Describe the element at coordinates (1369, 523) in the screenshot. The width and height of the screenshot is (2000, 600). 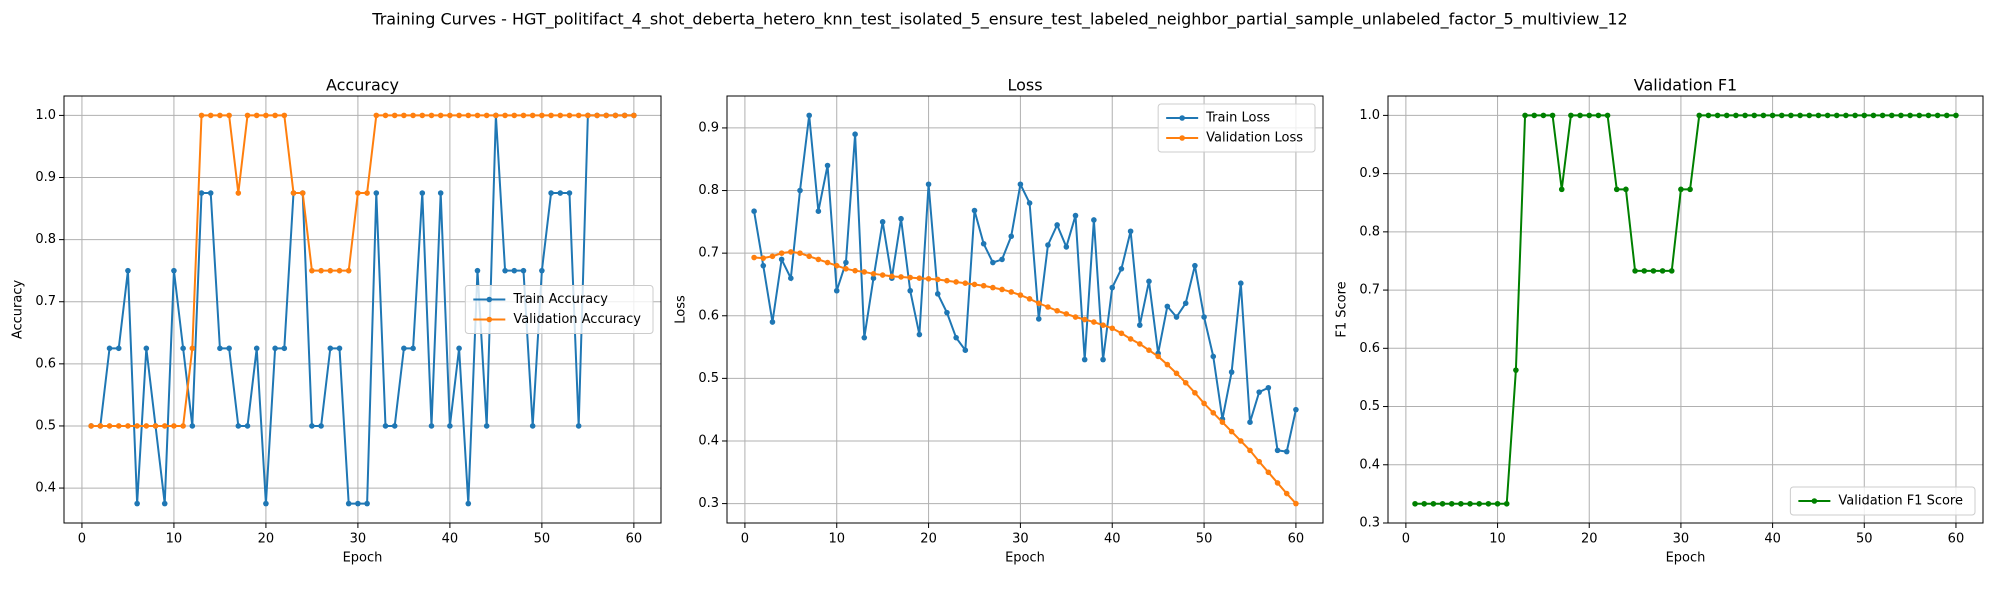
I see `y-tick-label: 0.3` at that location.